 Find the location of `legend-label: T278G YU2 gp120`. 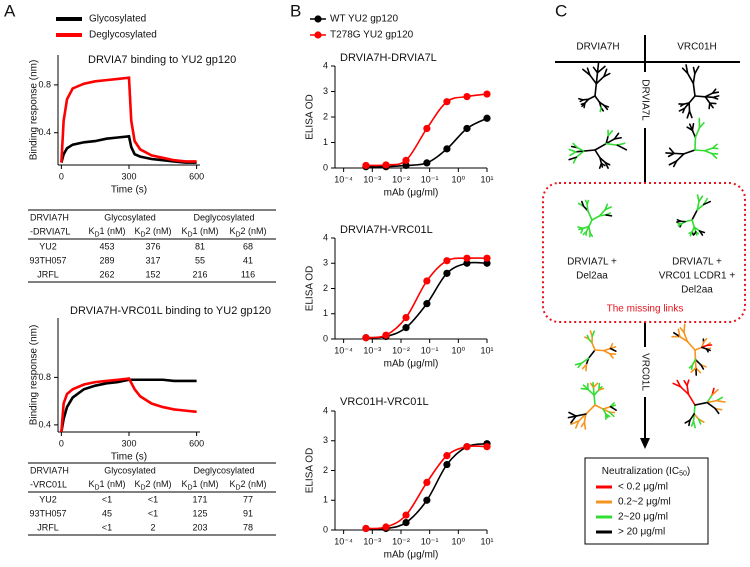

legend-label: T278G YU2 gp120 is located at coordinates (372, 35).